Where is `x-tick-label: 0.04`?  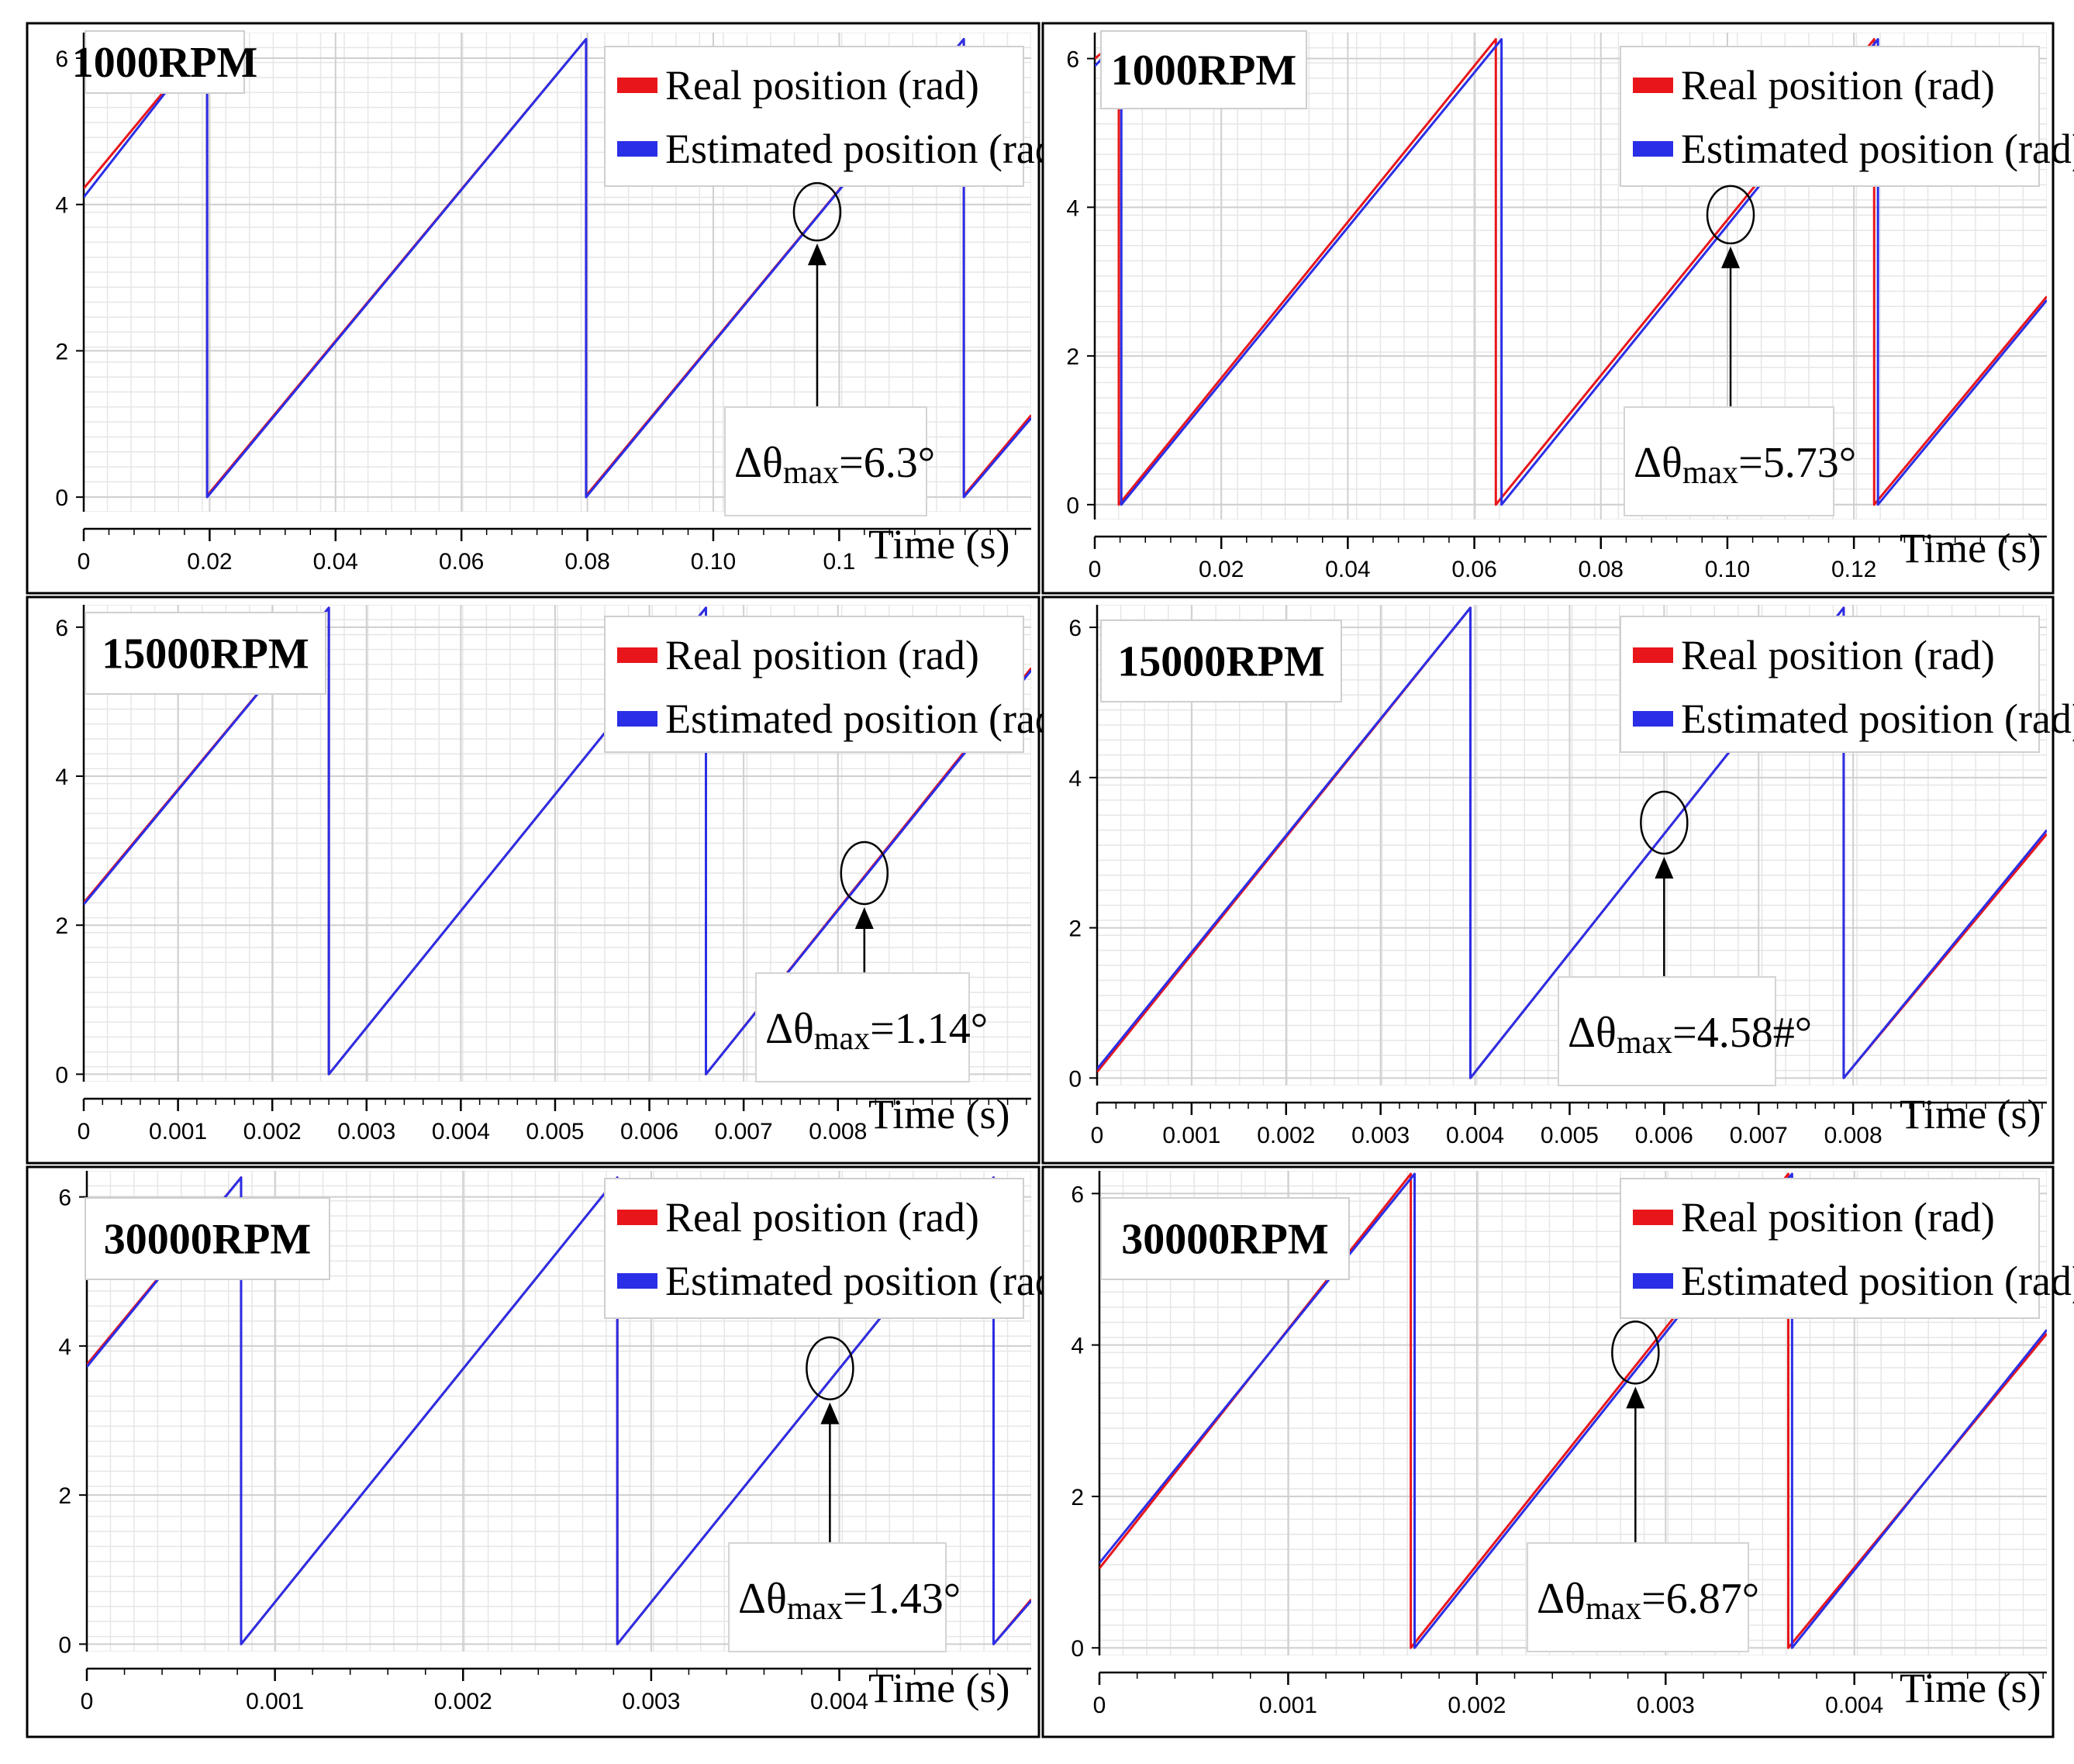
x-tick-label: 0.04 is located at coordinates (335, 562).